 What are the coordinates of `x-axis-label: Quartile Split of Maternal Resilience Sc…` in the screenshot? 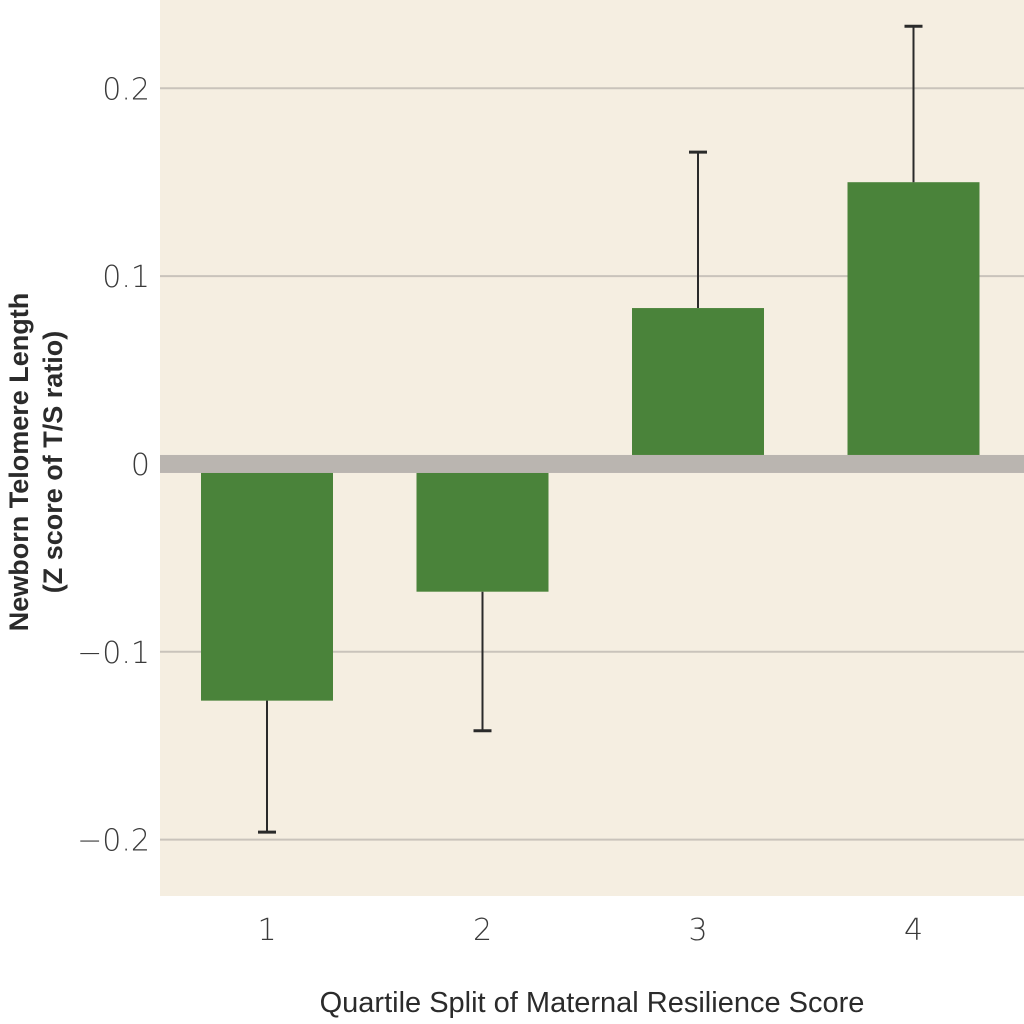 It's located at (592, 1003).